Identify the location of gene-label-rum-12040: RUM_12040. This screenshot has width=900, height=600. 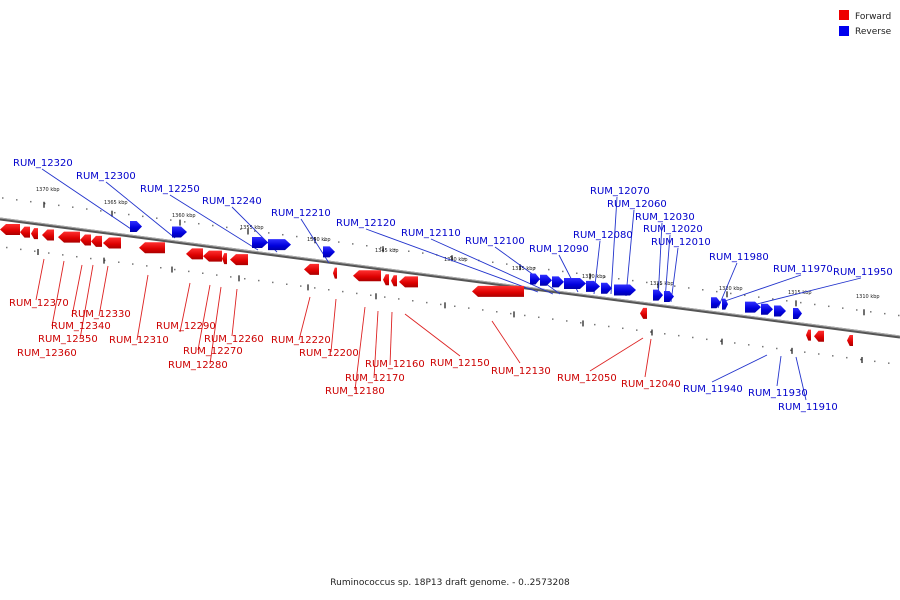
(651, 384).